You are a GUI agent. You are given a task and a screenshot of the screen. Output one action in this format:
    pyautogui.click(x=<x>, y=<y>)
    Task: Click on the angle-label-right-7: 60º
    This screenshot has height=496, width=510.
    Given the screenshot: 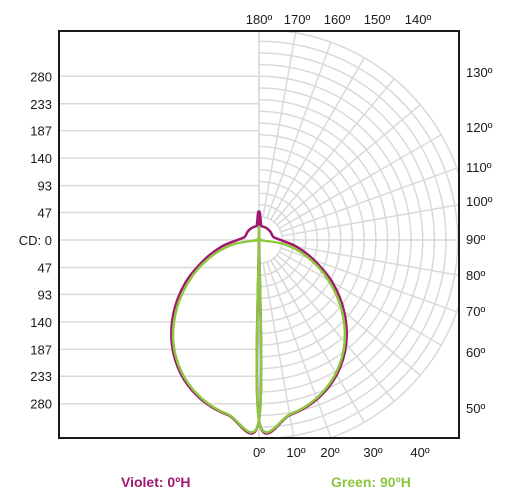 What is the action you would take?
    pyautogui.click(x=475, y=352)
    